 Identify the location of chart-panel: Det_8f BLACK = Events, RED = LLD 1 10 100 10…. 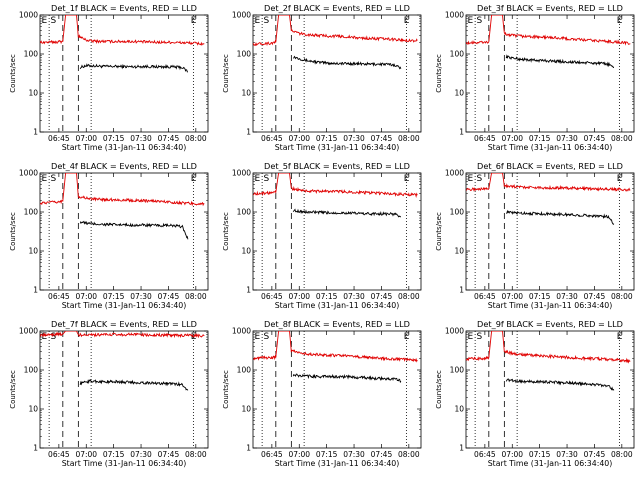
(322, 393).